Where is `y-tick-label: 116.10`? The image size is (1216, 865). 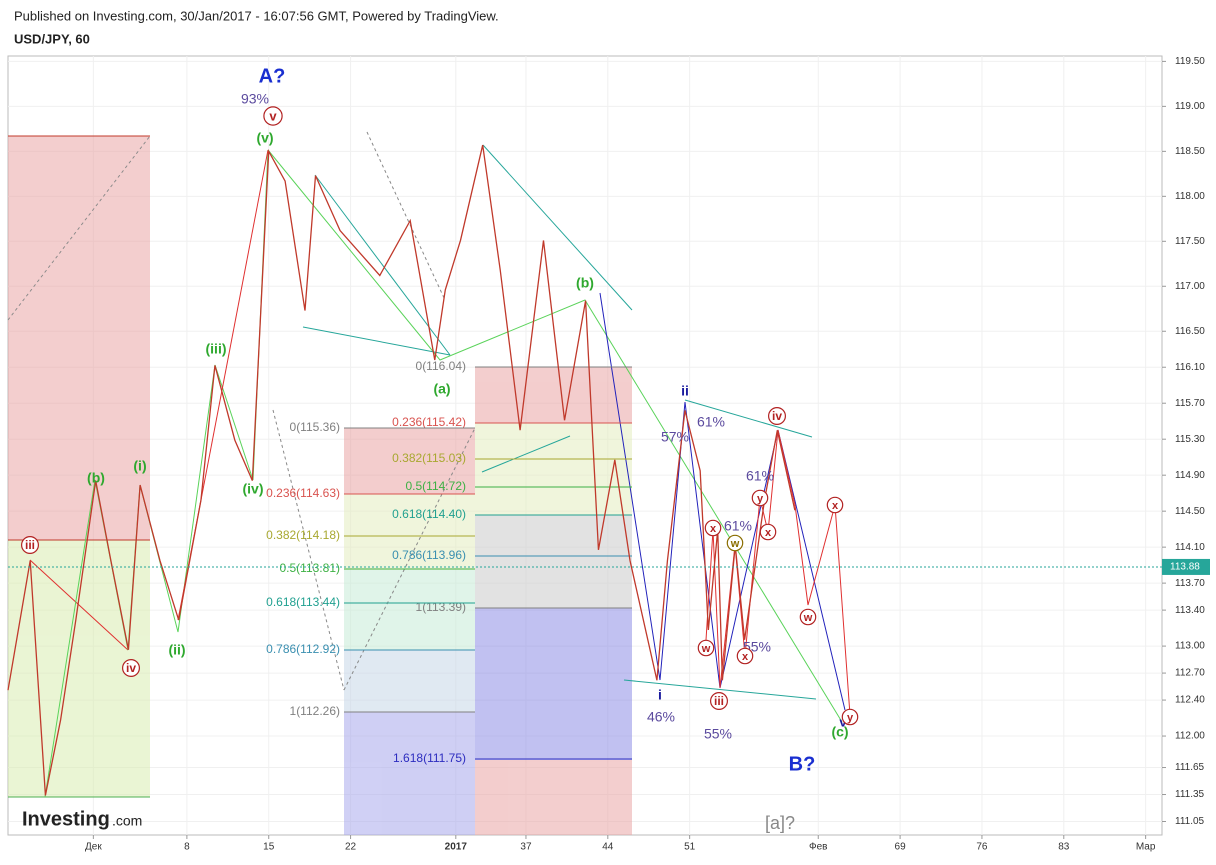
y-tick-label: 116.10 is located at coordinates (1190, 367).